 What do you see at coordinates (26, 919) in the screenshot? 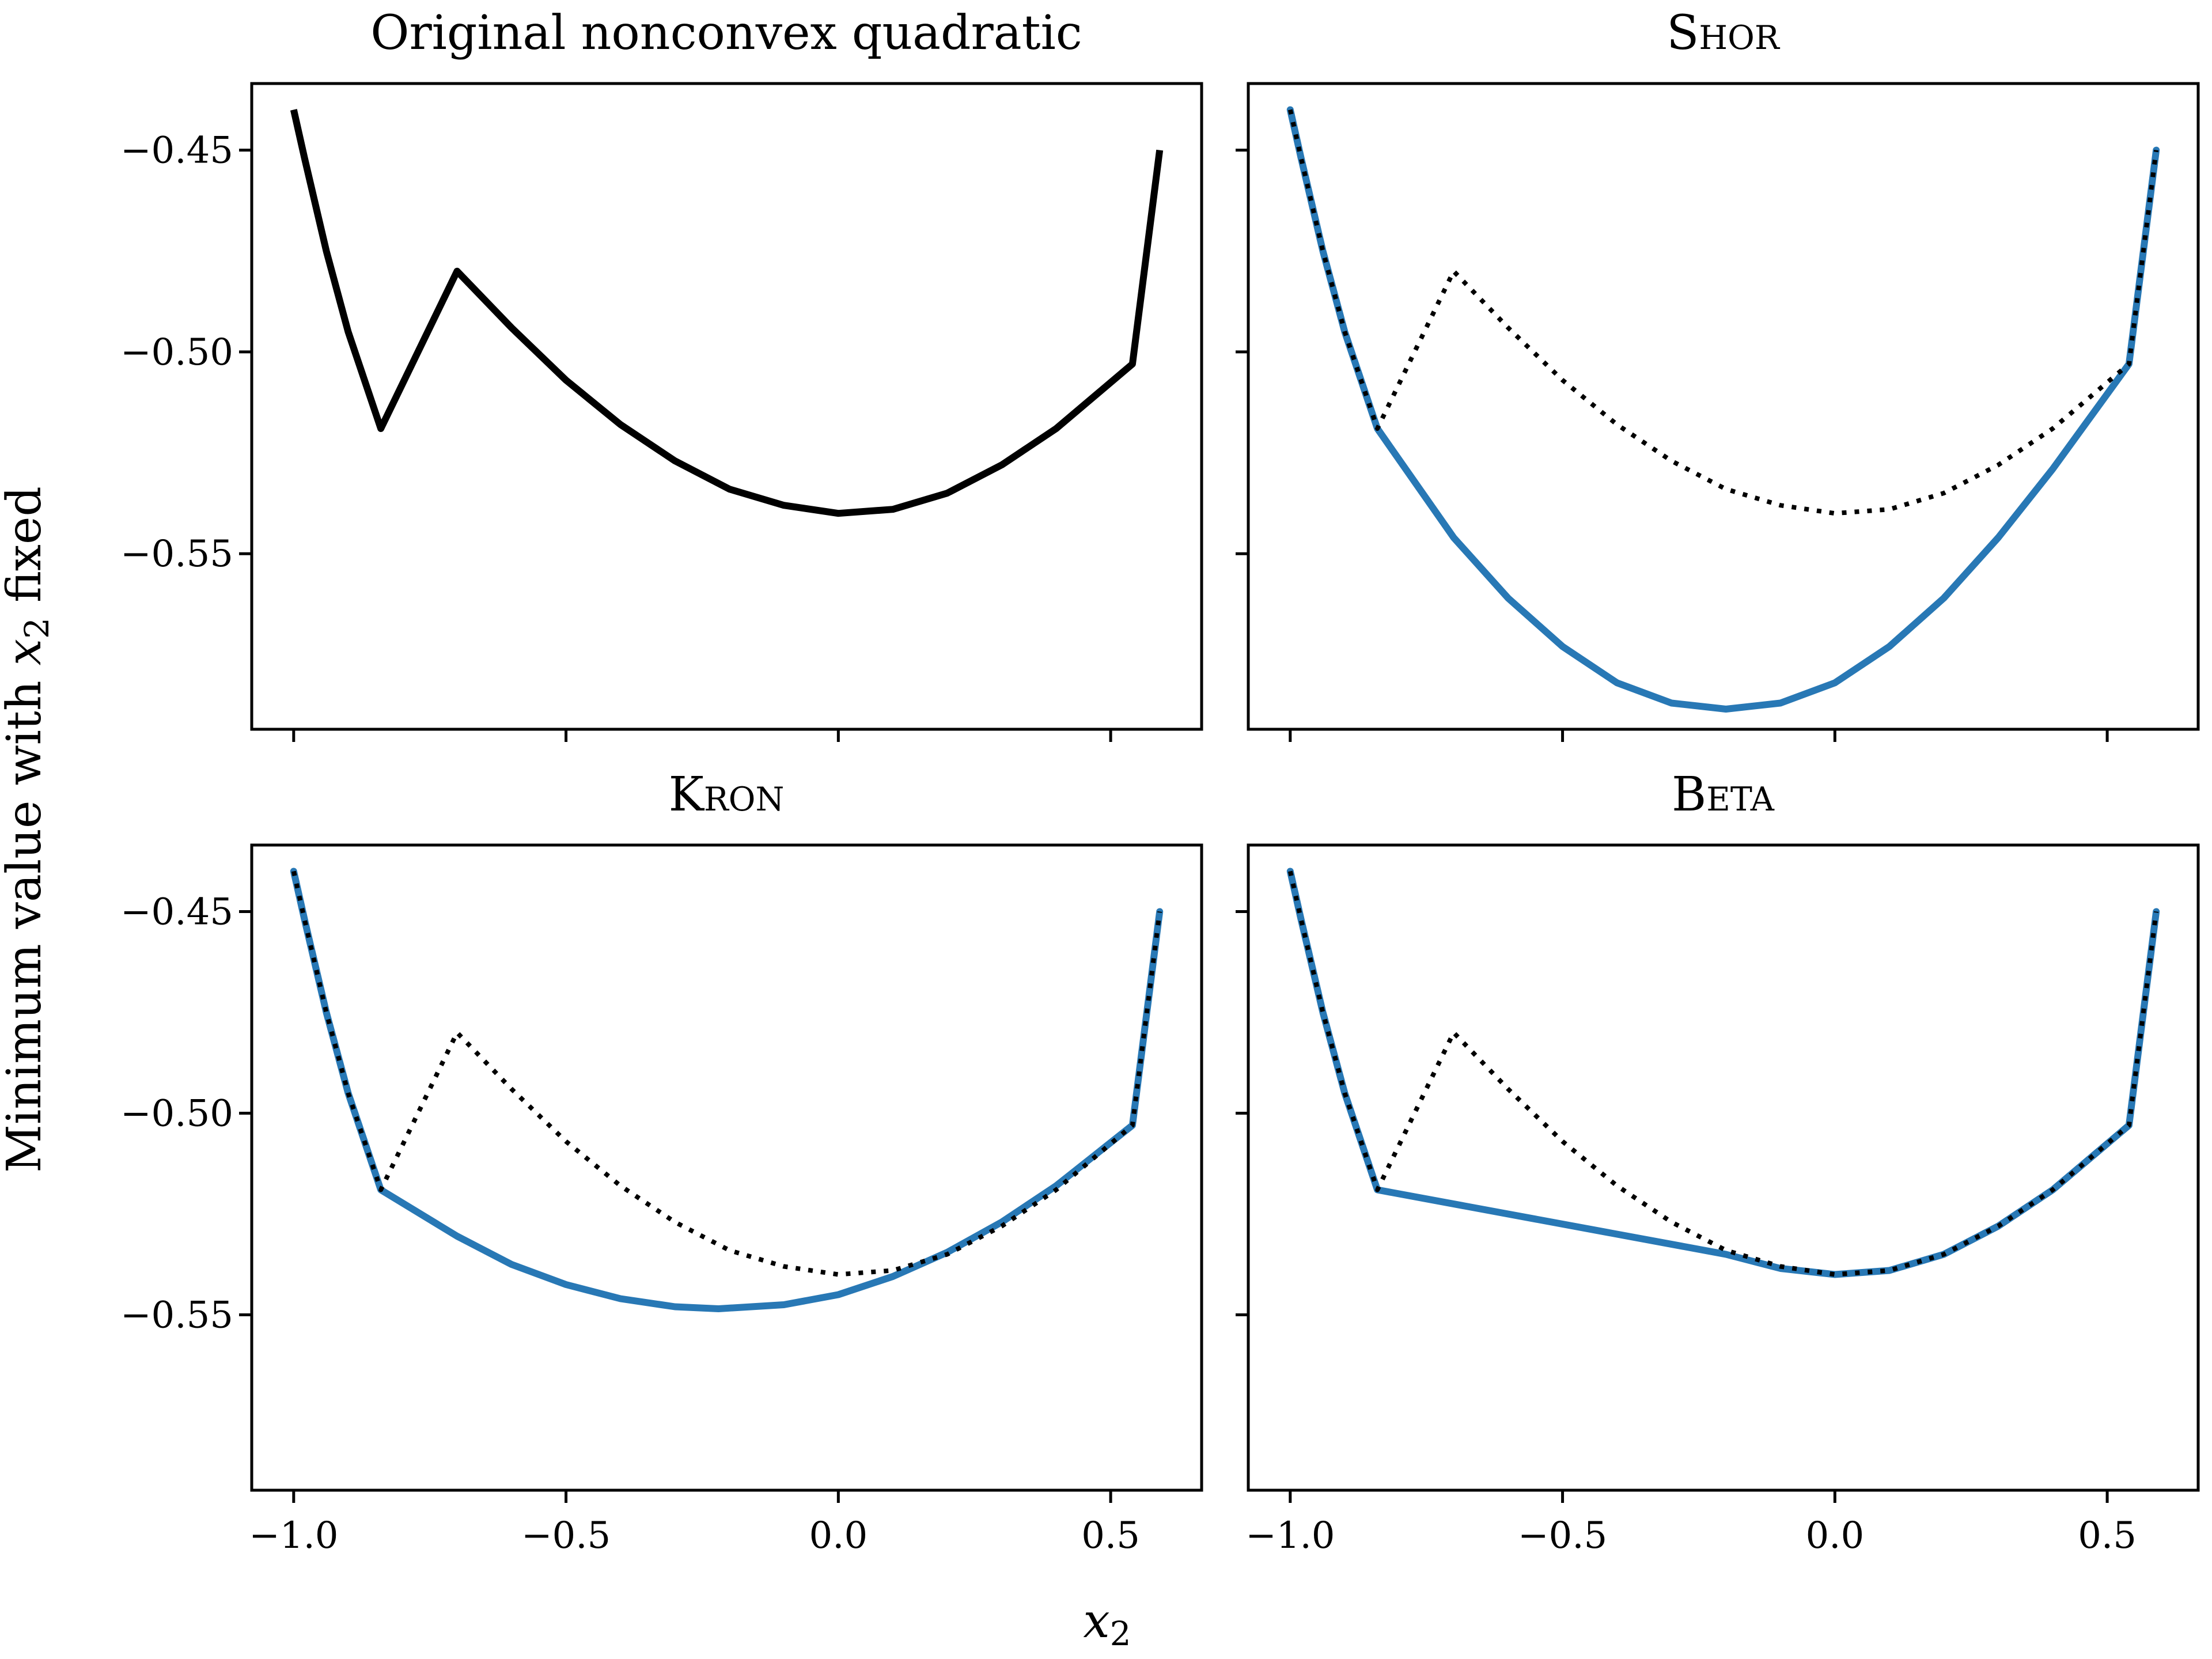
I see `y-axis-label-prefix: Minimum value with` at bounding box center [26, 919].